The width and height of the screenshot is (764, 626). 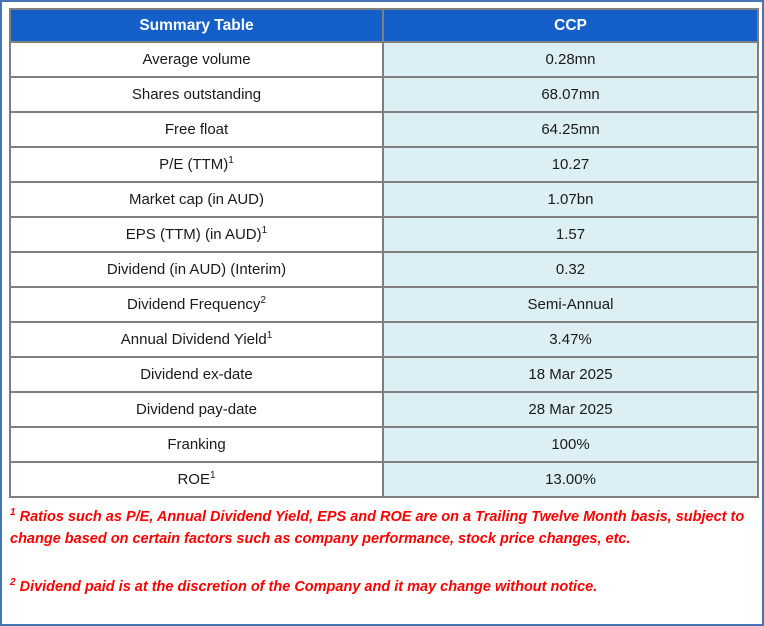 What do you see at coordinates (196, 339) in the screenshot?
I see `metric-label-cell: Annual Dividend Yield1` at bounding box center [196, 339].